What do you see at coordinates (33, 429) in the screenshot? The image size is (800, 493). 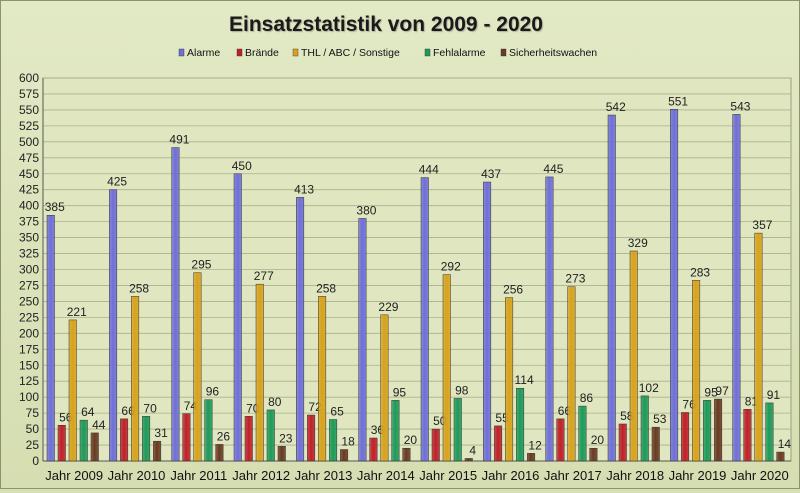 I see `y-tick-label: 50` at bounding box center [33, 429].